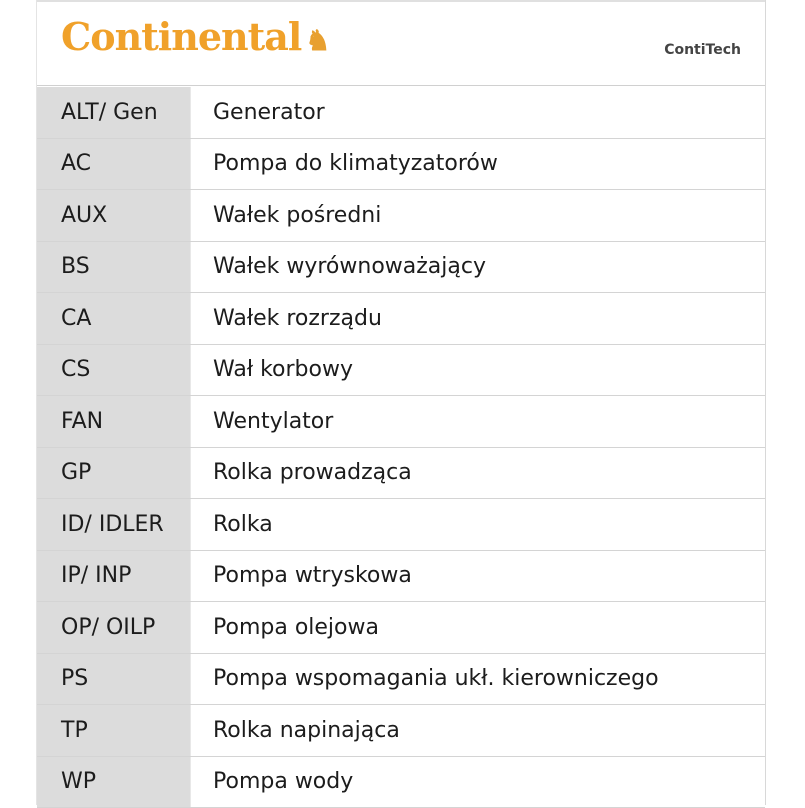 This screenshot has height=808, width=805. What do you see at coordinates (113, 730) in the screenshot?
I see `abbreviation-cell: TP` at bounding box center [113, 730].